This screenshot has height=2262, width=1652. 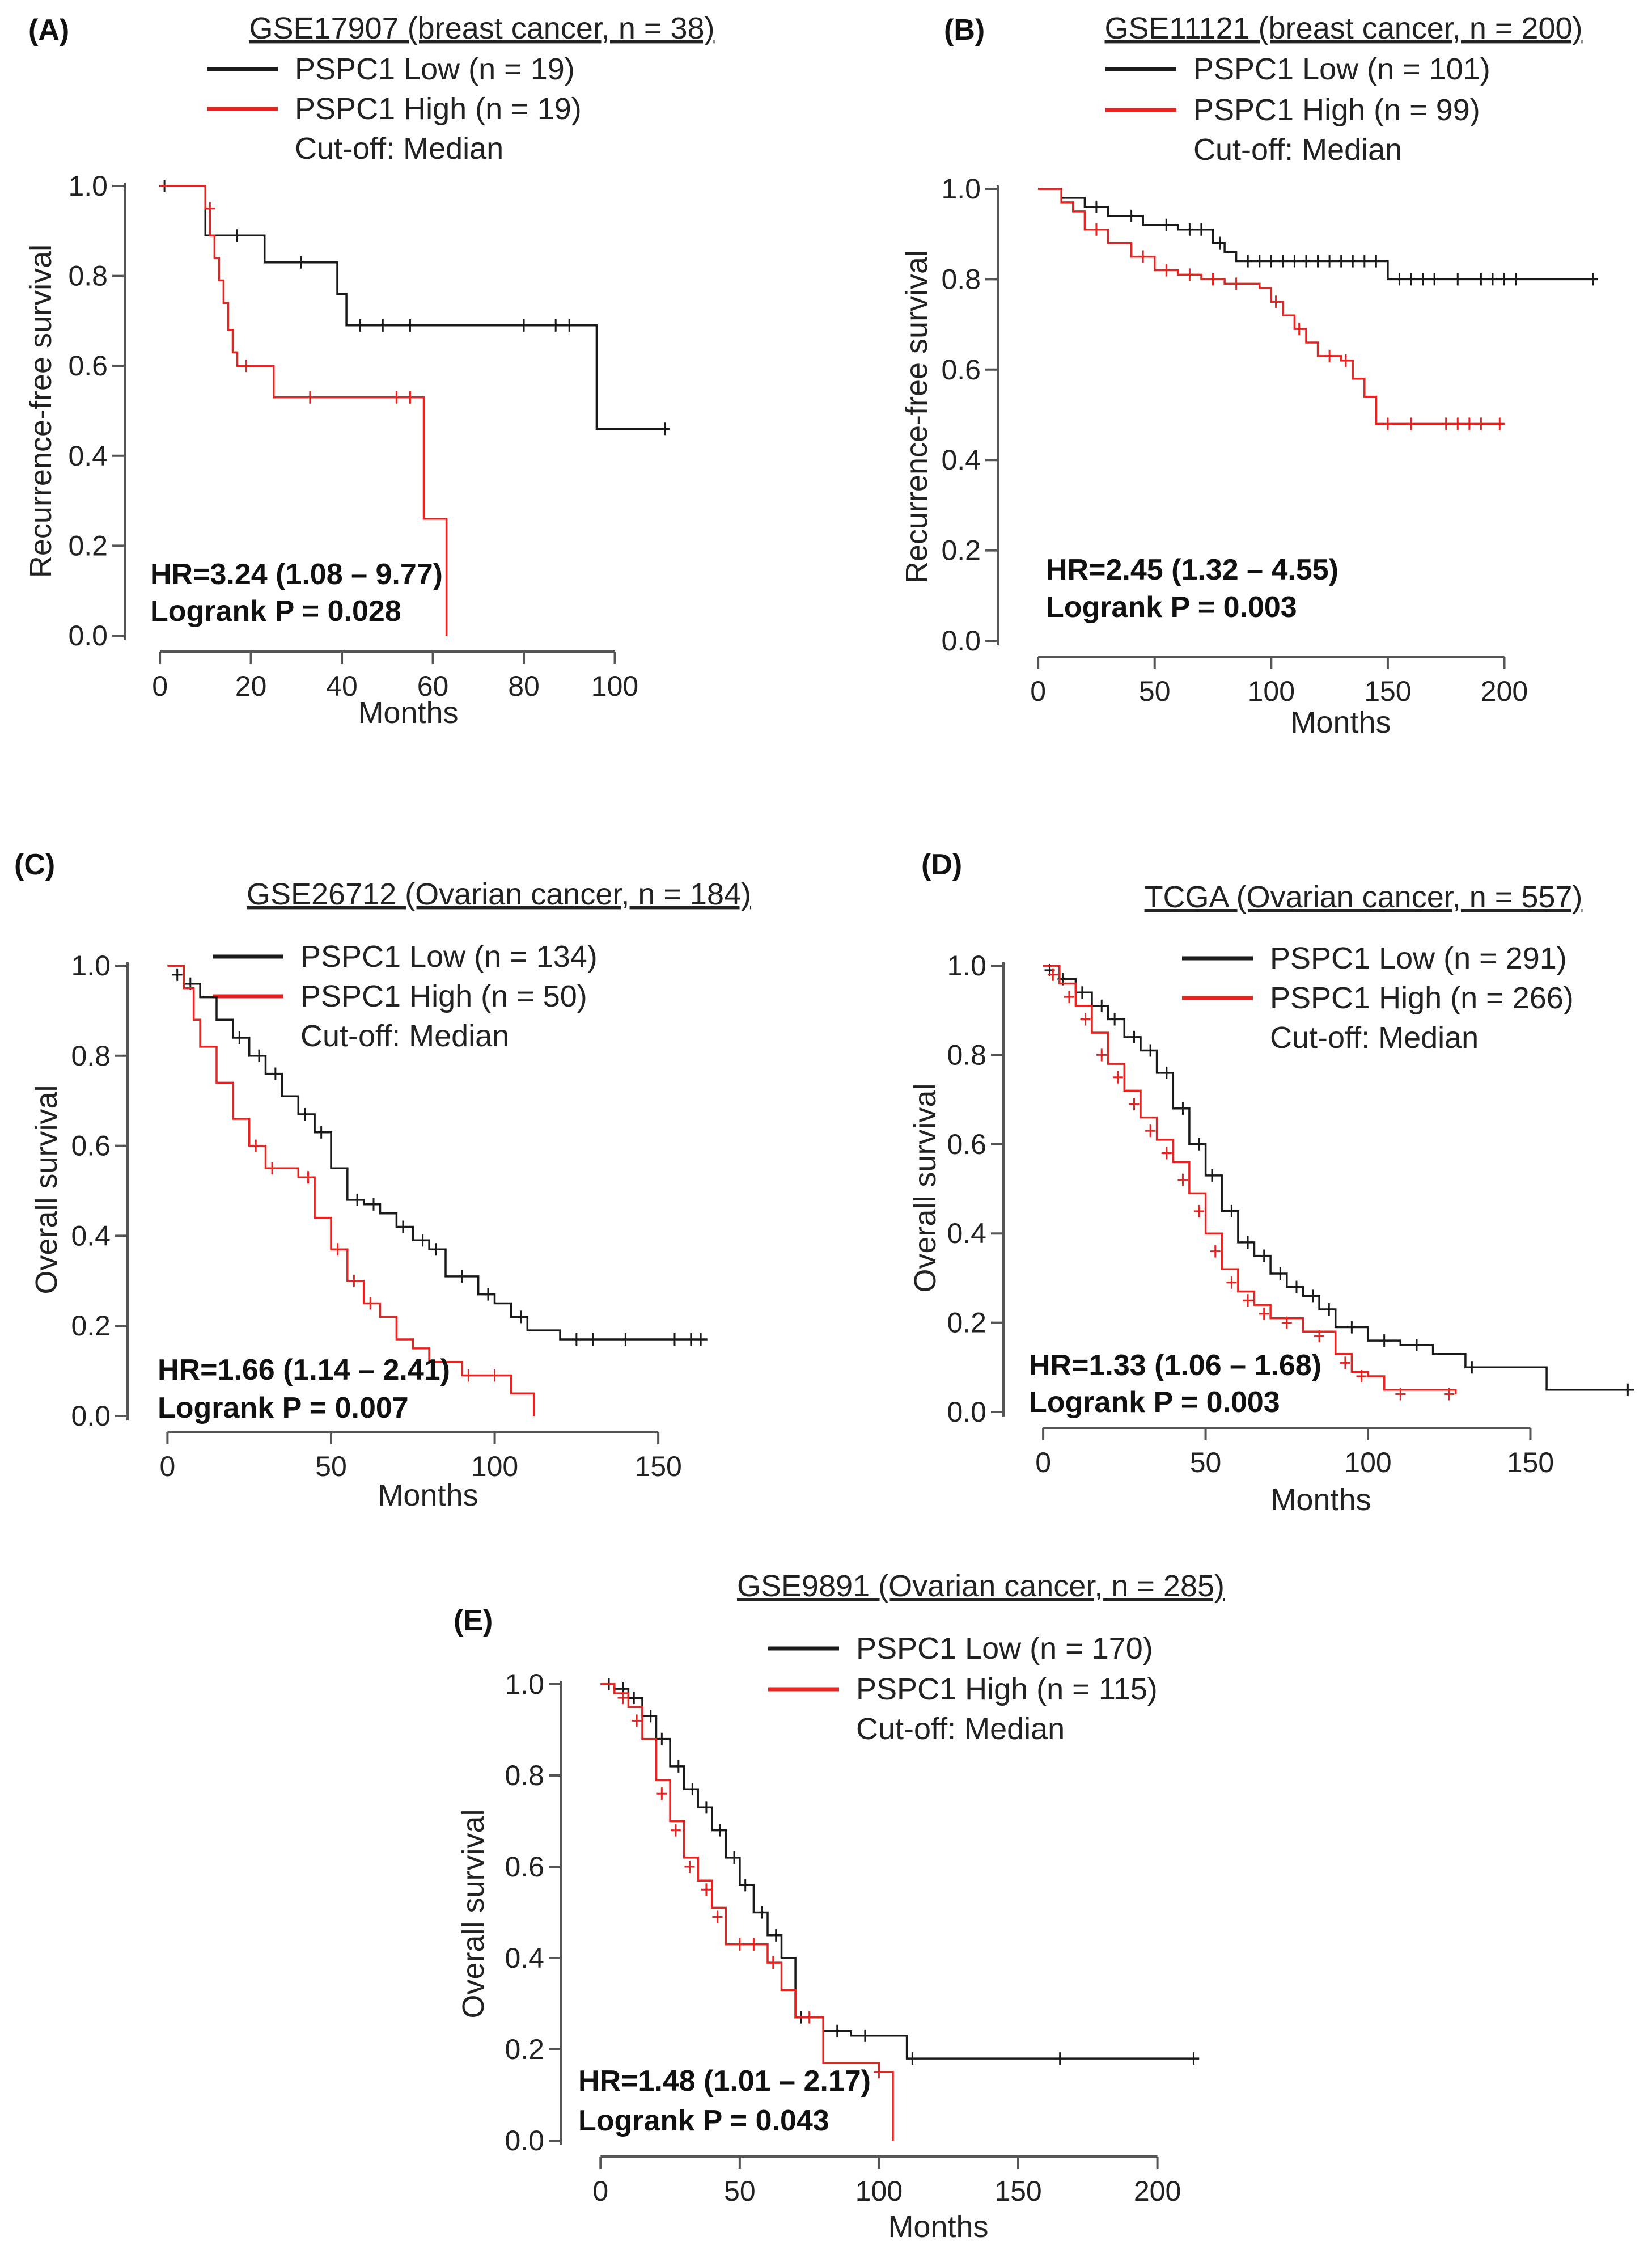 I want to click on y-tick-label: 0.4, so click(x=88, y=456).